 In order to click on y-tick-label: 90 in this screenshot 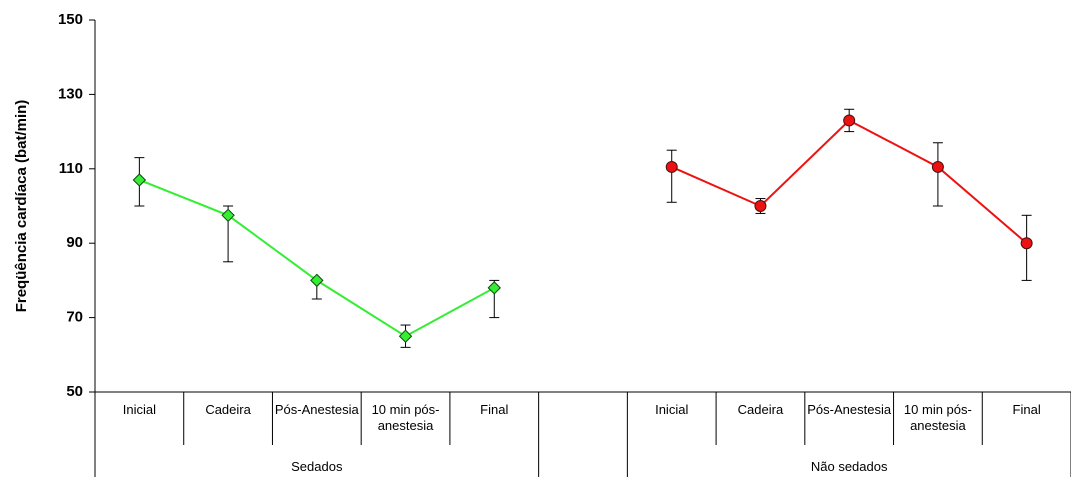, I will do `click(74, 242)`.